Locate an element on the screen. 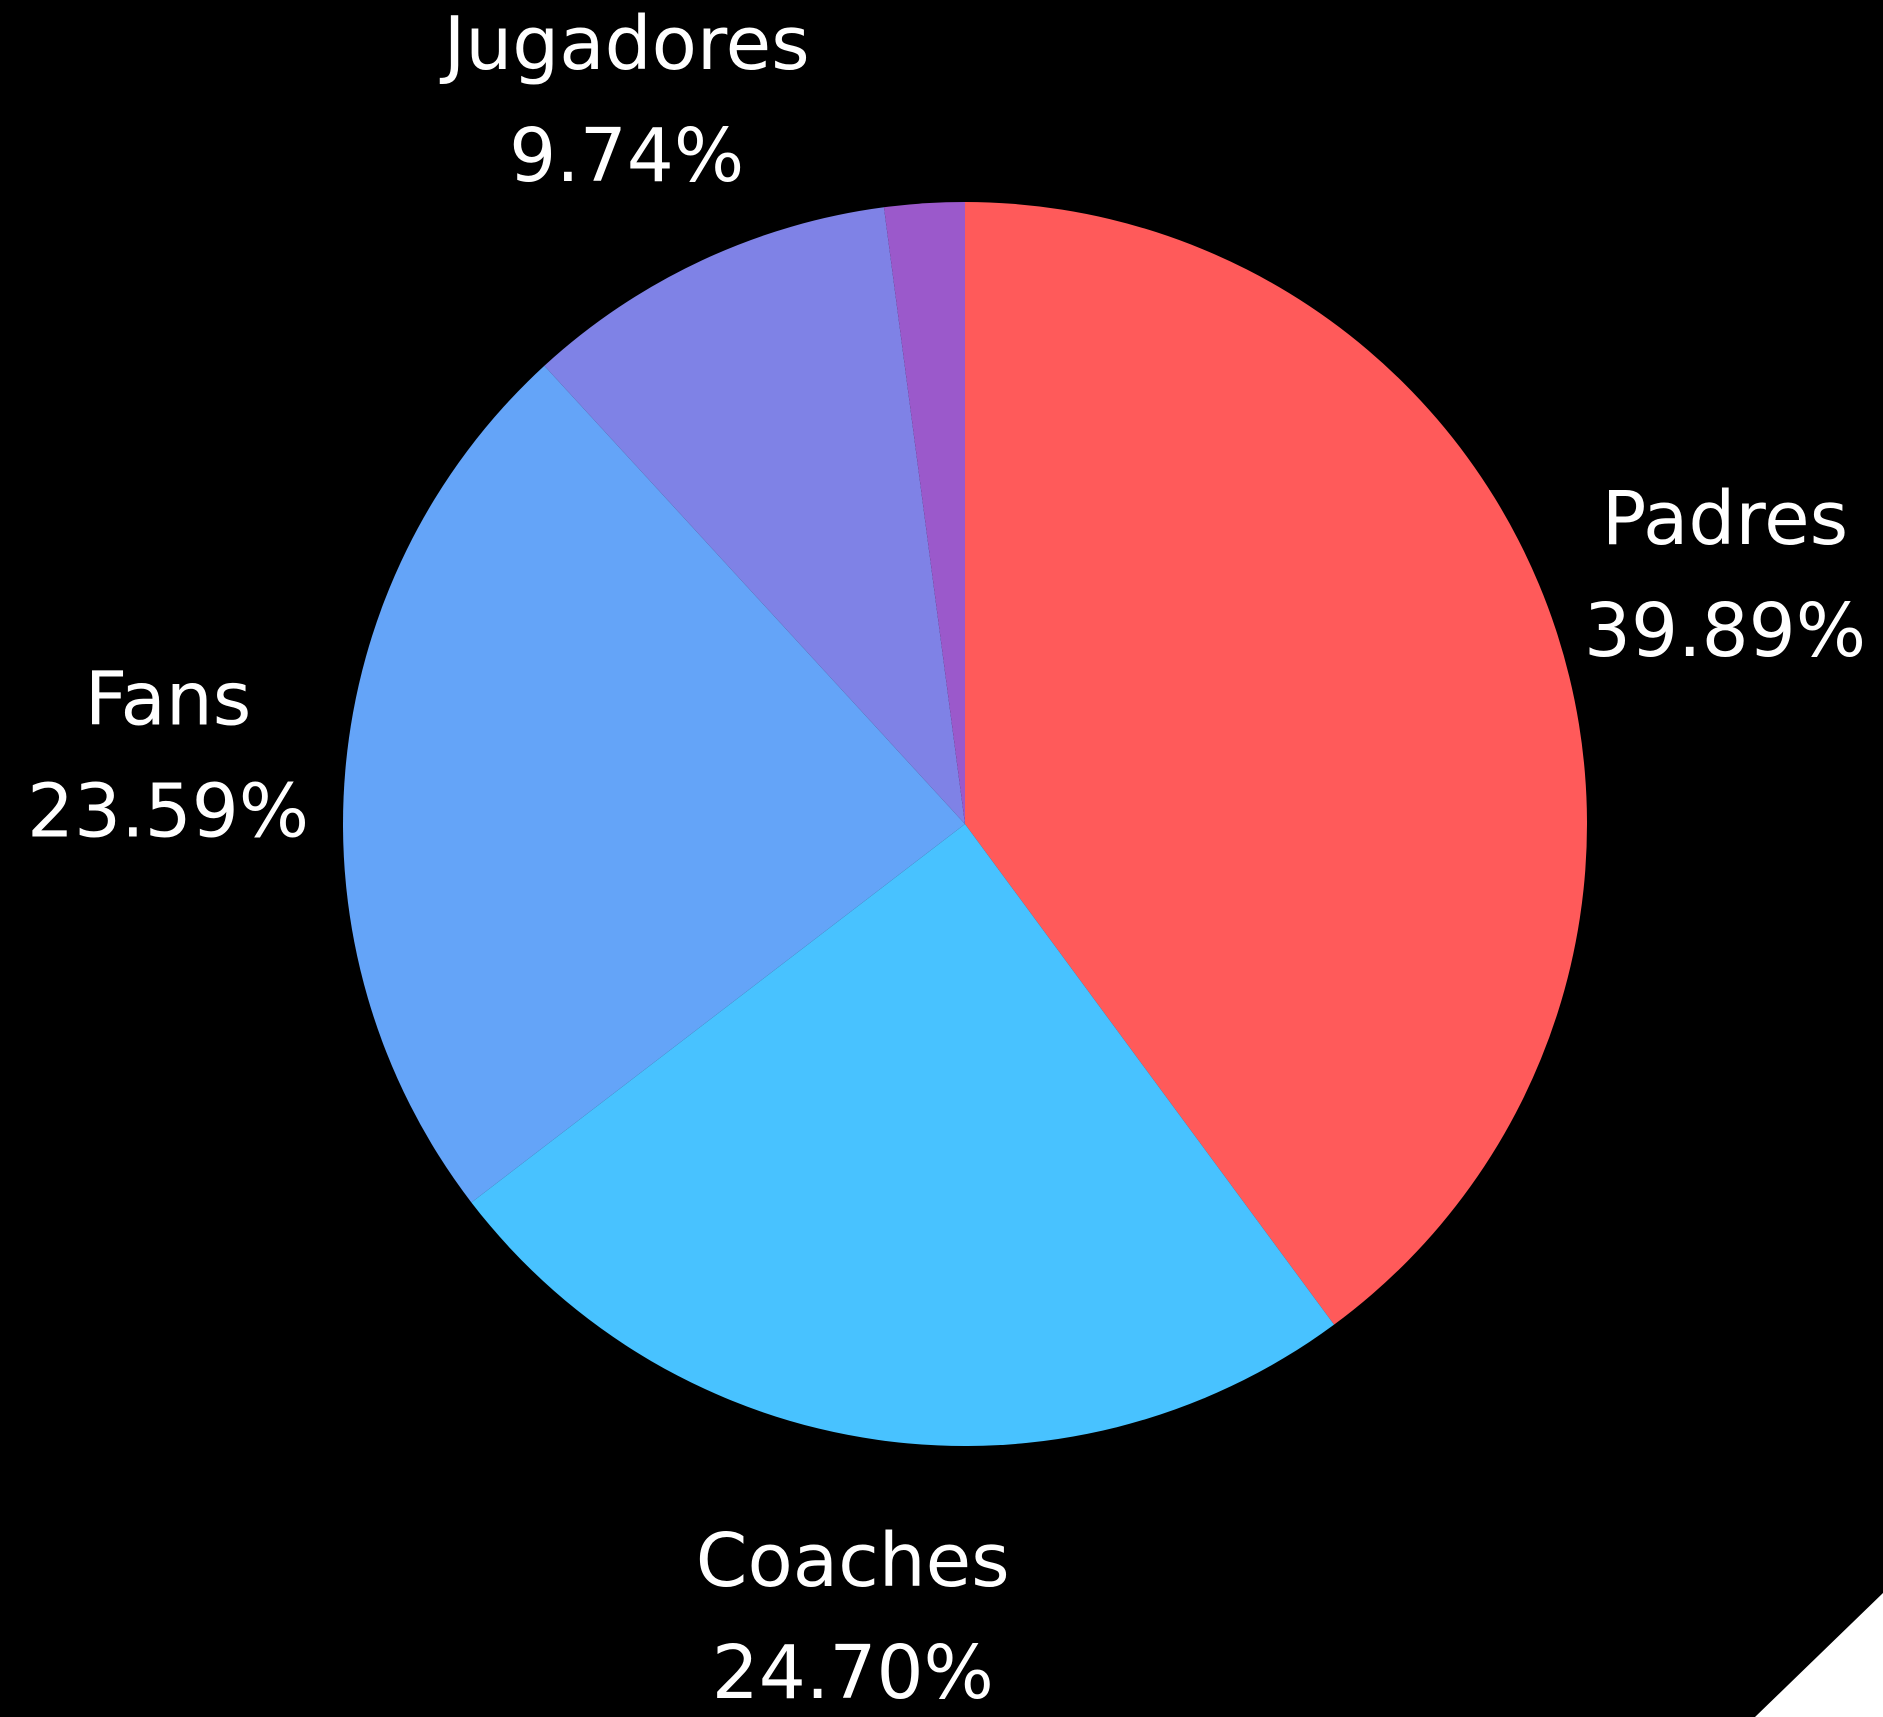 The width and height of the screenshot is (1883, 1717). slice-category-label: Padres is located at coordinates (1725, 519).